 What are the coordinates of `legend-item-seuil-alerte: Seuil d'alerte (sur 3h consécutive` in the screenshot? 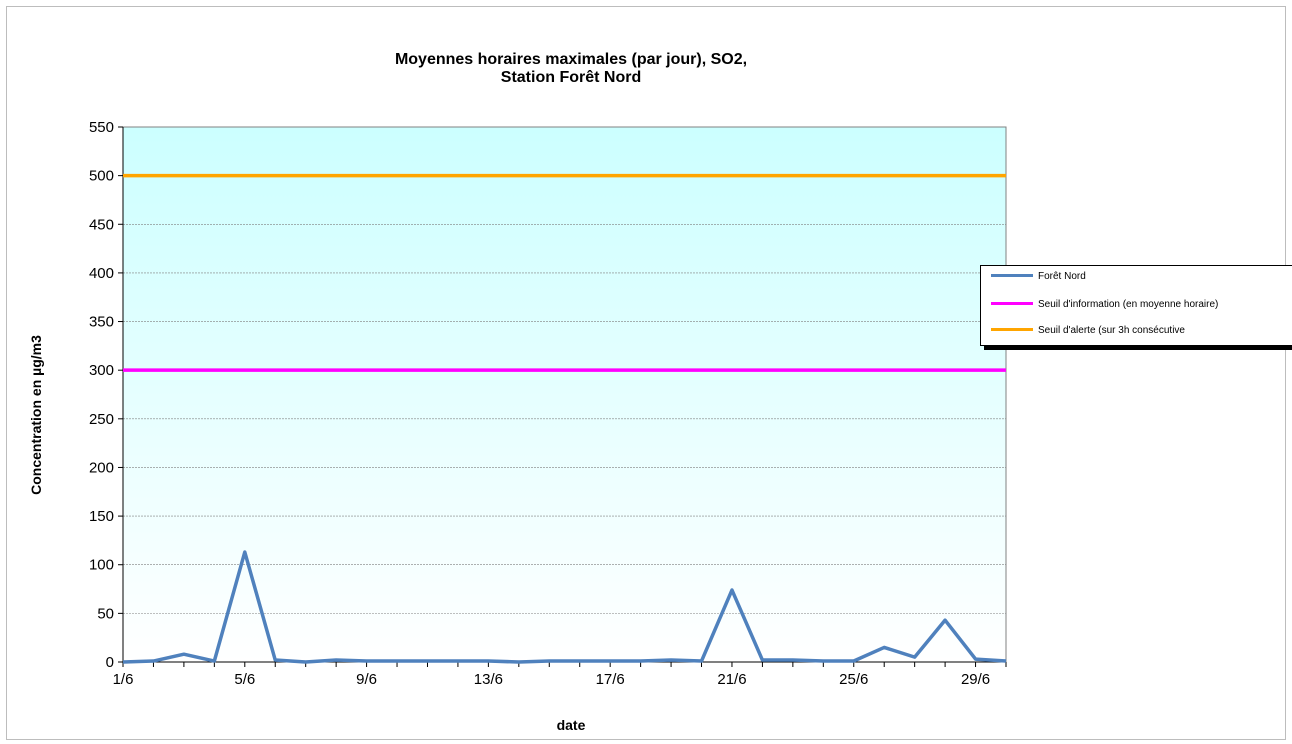 It's located at (1088, 331).